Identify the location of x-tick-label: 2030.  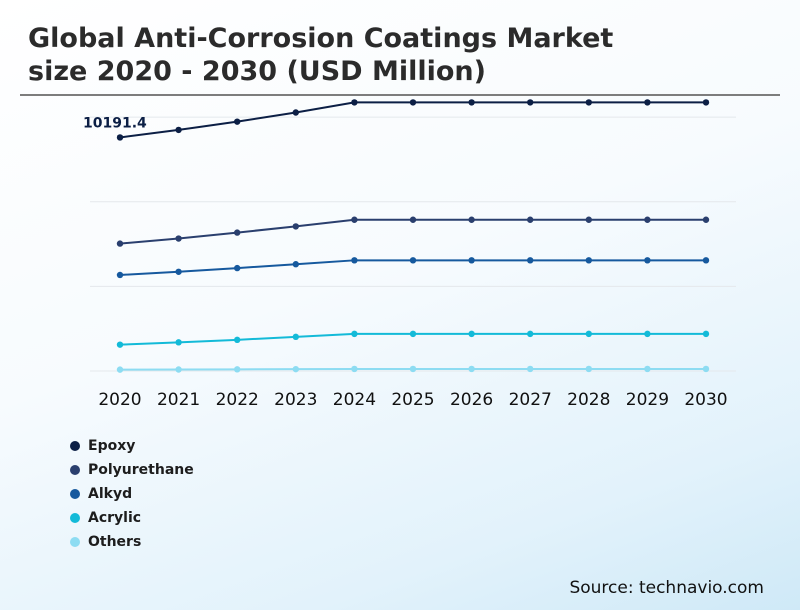
(705, 400).